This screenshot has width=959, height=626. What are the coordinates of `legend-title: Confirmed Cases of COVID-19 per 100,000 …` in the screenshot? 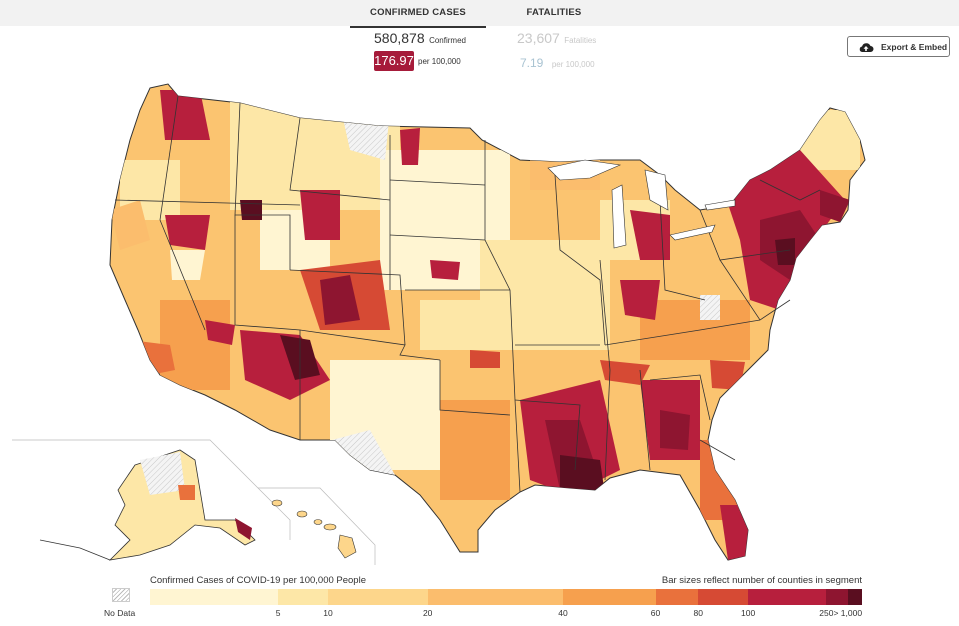 It's located at (258, 580).